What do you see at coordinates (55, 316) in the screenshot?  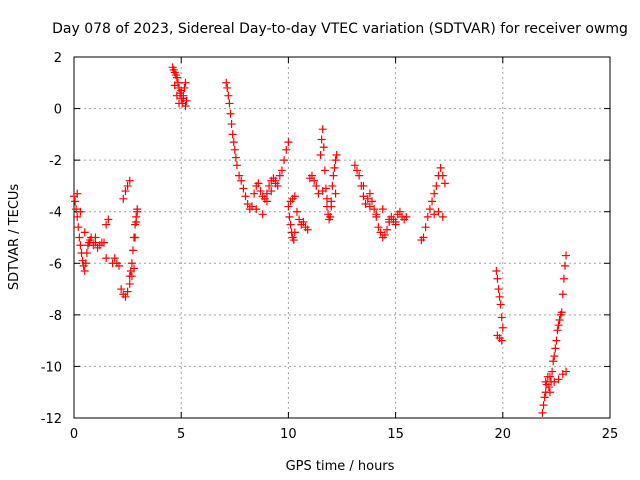 I see `y-tick-label: -8` at bounding box center [55, 316].